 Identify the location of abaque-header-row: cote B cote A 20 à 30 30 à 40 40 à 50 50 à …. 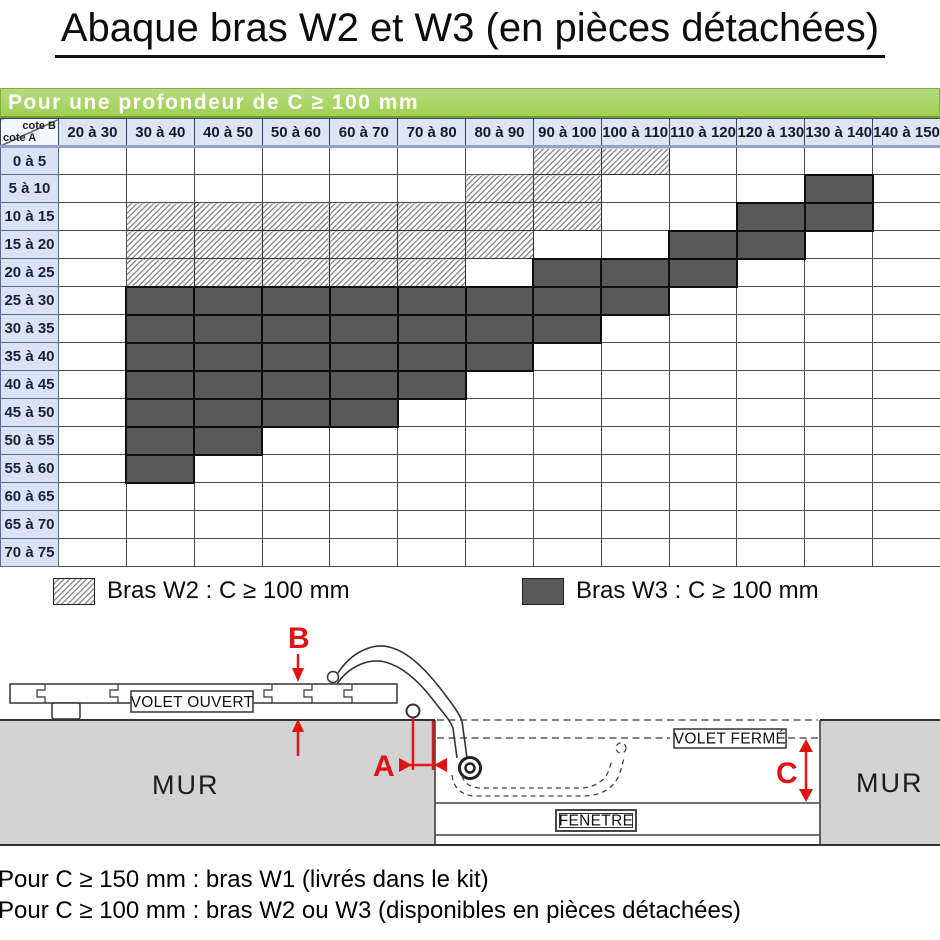
(470, 133).